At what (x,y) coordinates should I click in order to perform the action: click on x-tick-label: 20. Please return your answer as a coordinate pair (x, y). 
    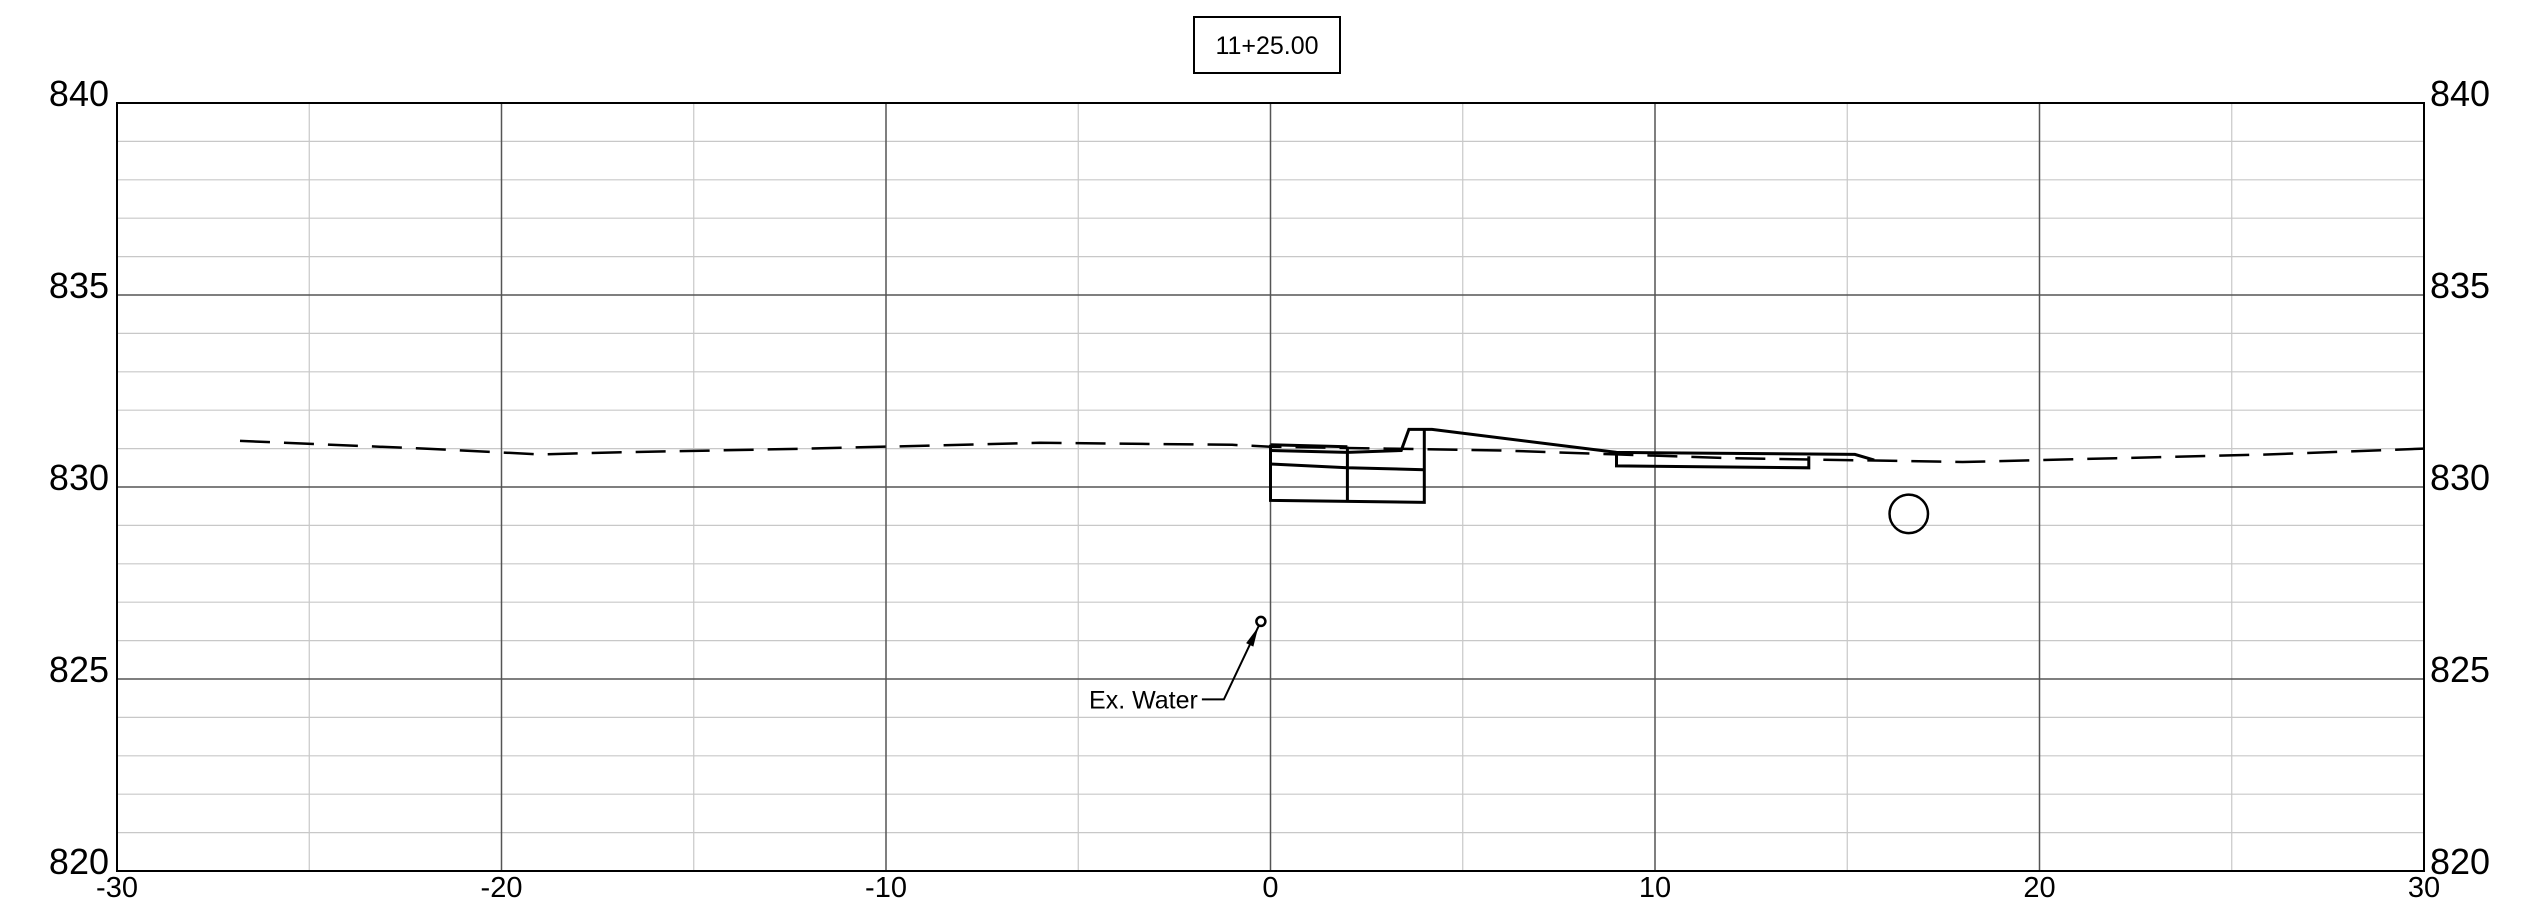
    Looking at the image, I should click on (2039, 888).